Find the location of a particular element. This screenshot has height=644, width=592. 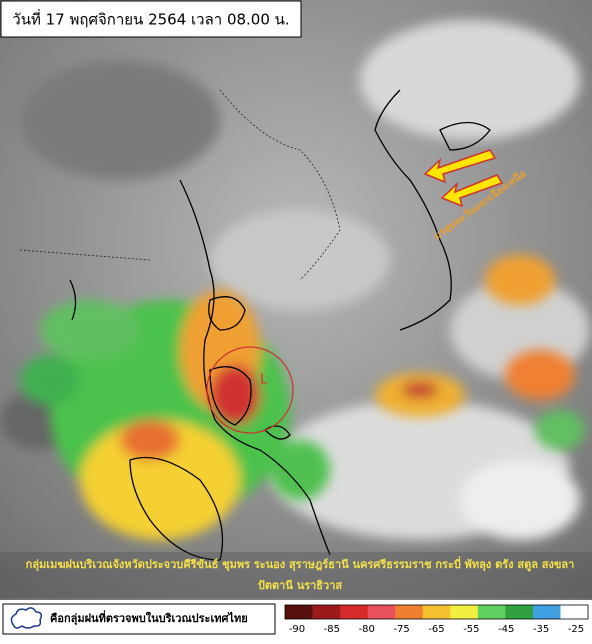

low-pressure-circle is located at coordinates (250, 390).